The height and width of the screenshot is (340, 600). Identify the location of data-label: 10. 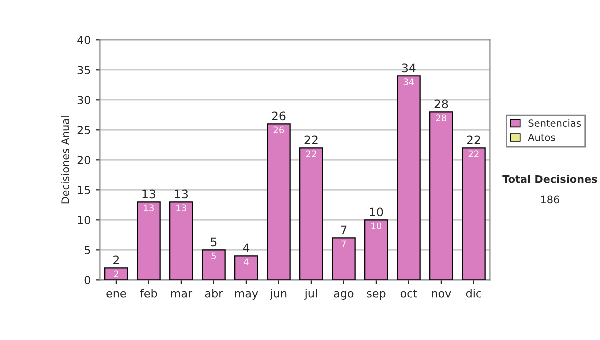
(377, 226).